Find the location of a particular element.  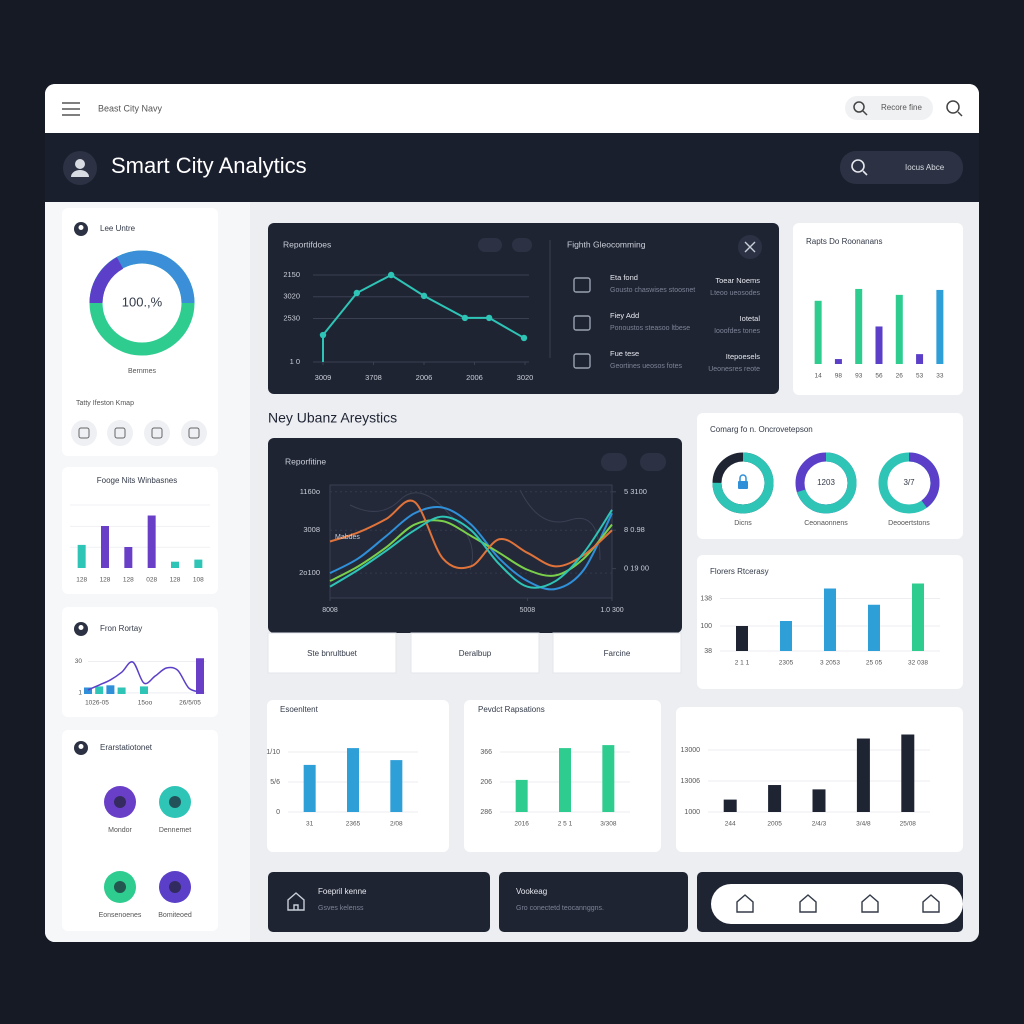

y-tick-label: 13000 is located at coordinates (691, 750).